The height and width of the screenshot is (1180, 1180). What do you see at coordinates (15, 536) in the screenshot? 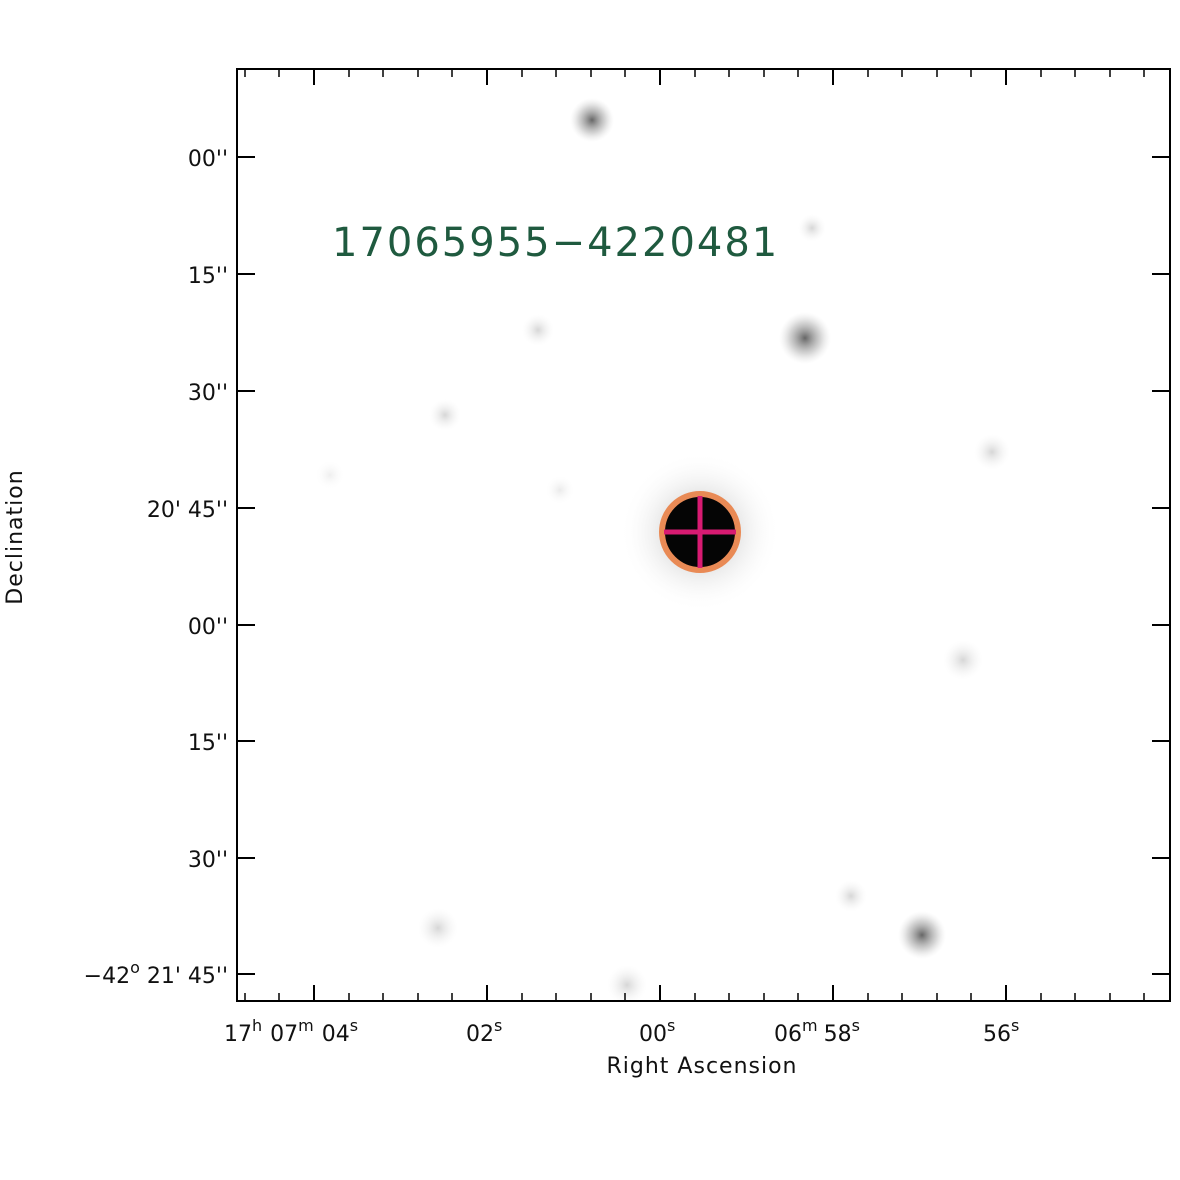
I see `y-axis-title: Declination` at bounding box center [15, 536].